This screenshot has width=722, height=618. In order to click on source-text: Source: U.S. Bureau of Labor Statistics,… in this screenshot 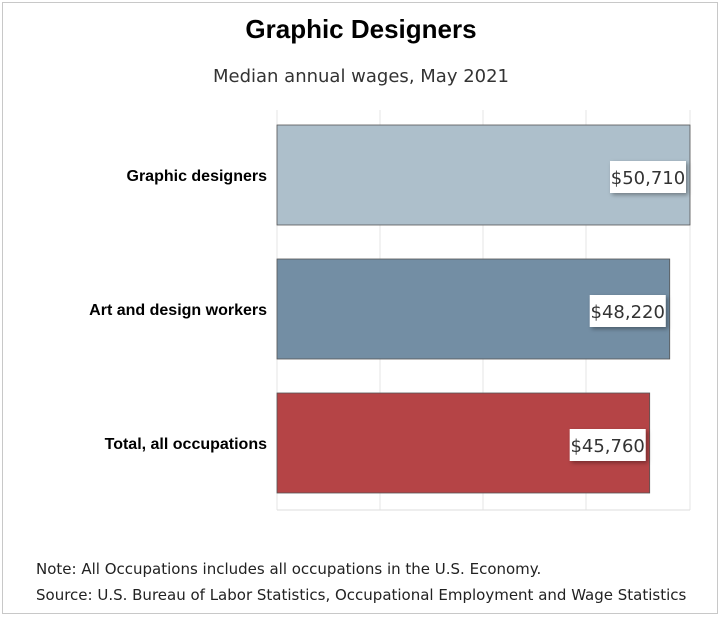, I will do `click(361, 595)`.